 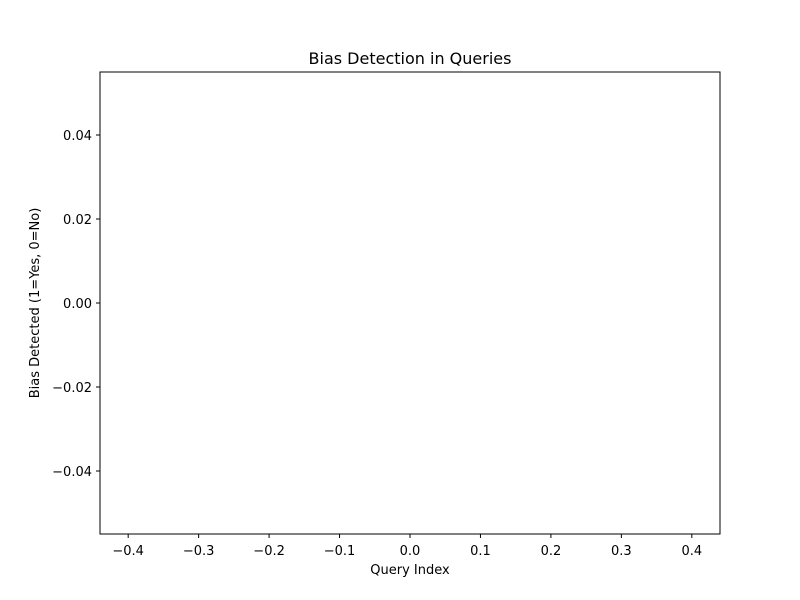 What do you see at coordinates (621, 551) in the screenshot?
I see `x-tick-label: 0.3` at bounding box center [621, 551].